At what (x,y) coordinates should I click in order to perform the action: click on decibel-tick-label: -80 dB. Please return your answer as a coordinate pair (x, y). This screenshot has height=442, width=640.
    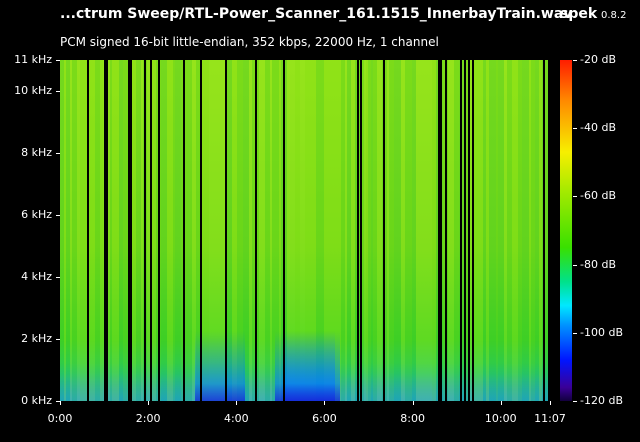
    Looking at the image, I should click on (598, 264).